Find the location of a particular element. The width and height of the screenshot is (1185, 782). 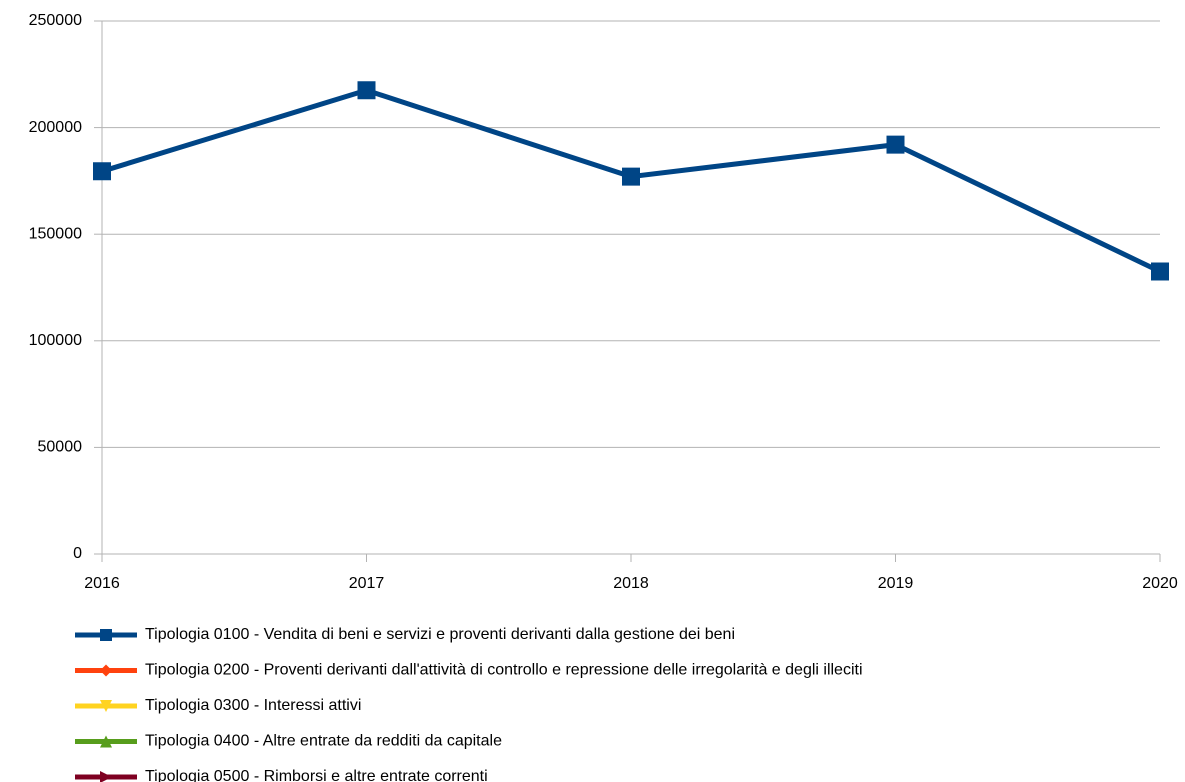

legend-label: Tipologia 0300 - Interessi attivi is located at coordinates (253, 705).